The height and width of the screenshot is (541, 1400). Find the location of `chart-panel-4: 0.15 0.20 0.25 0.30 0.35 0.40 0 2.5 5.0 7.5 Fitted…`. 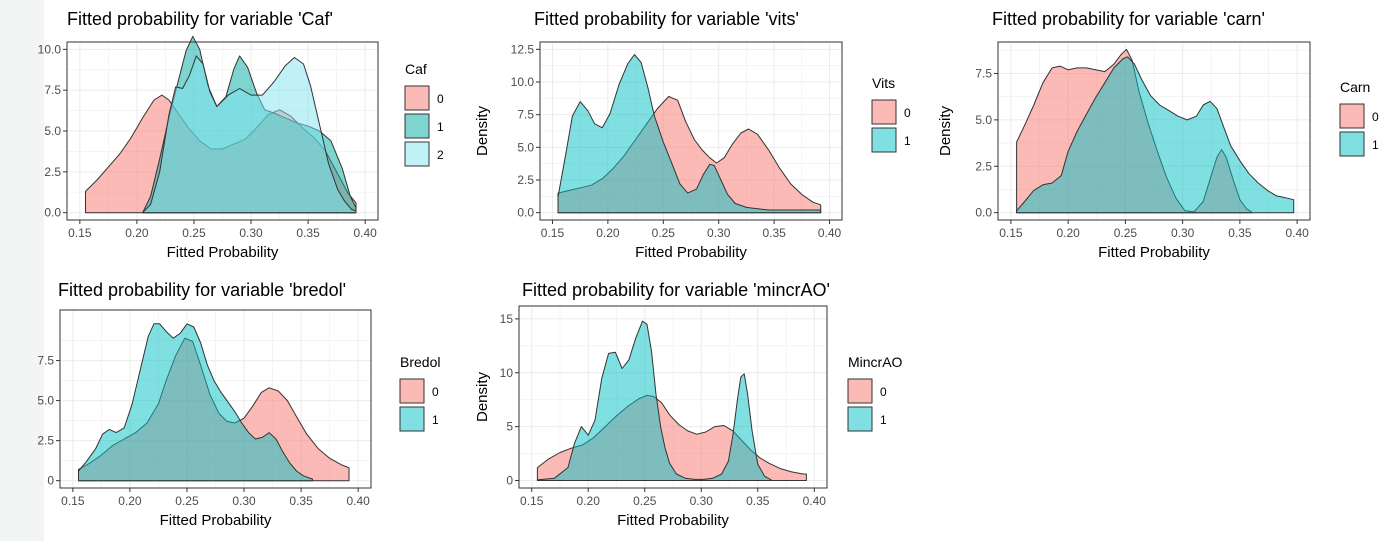

chart-panel-4: 0.15 0.20 0.25 0.30 0.35 0.40 0 2.5 5.0 7.5 Fitted… is located at coordinates (238, 404).